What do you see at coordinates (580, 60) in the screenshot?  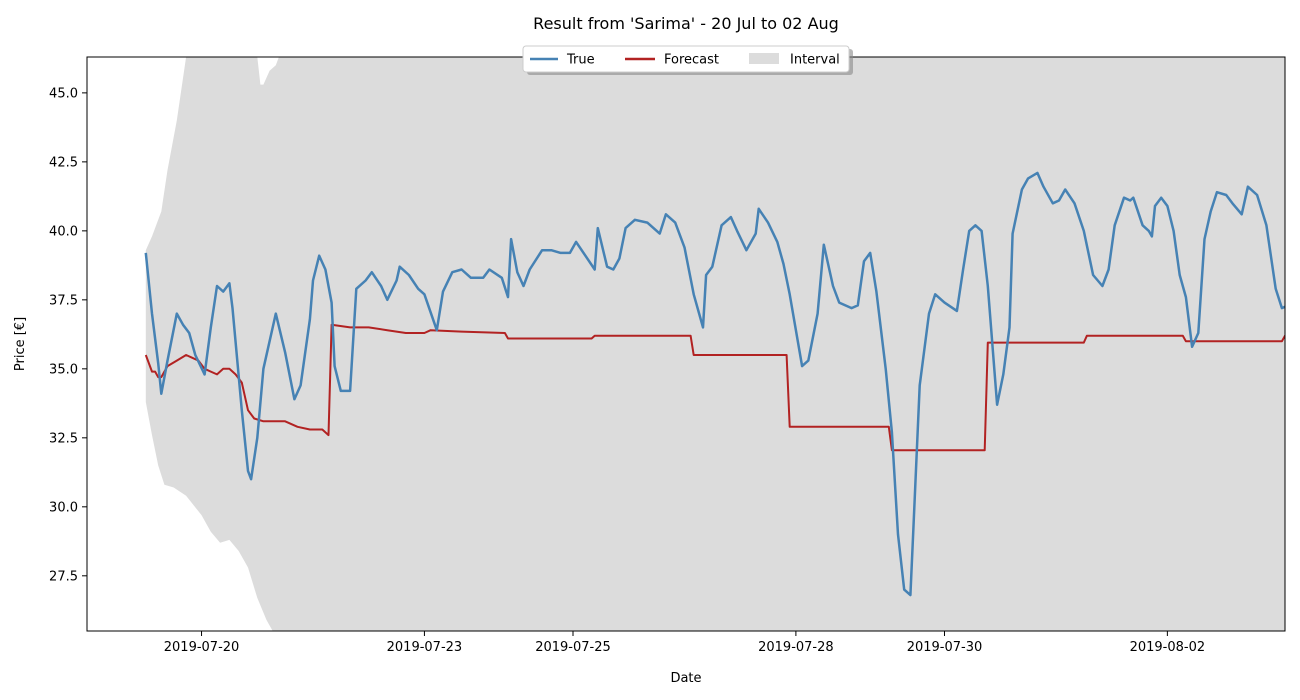 I see `legend-true-label: True` at bounding box center [580, 60].